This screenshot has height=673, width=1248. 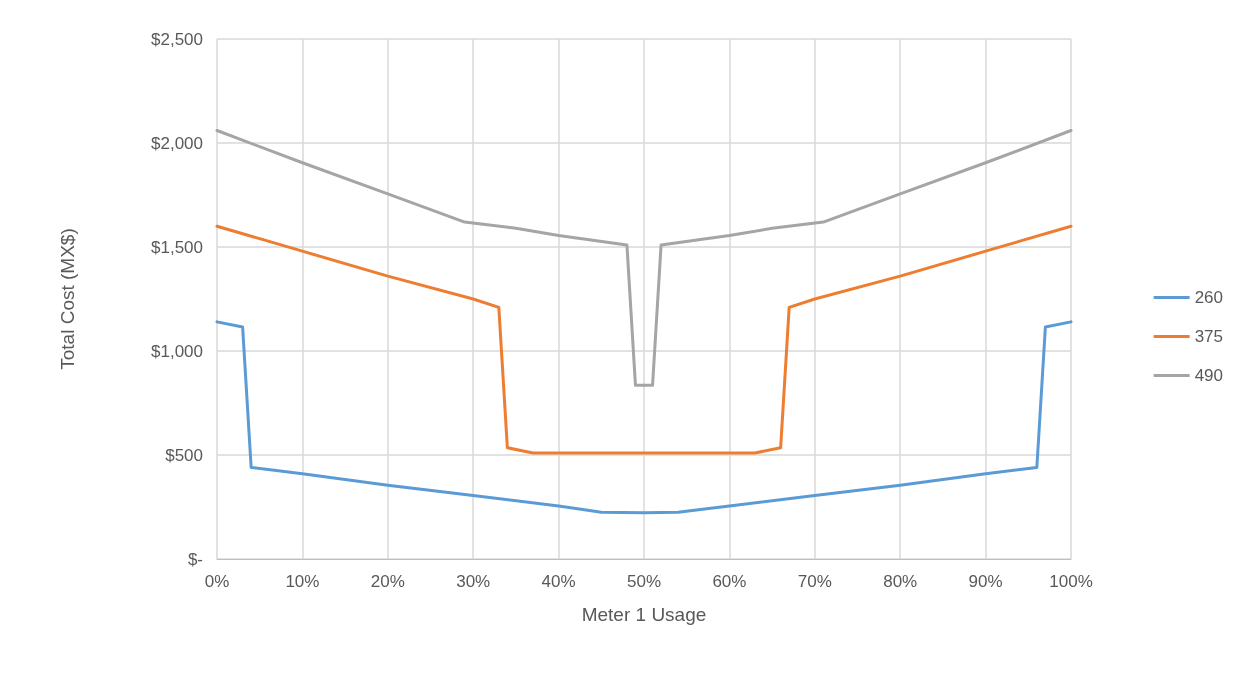 I want to click on x-tick-label: 0%, so click(x=217, y=581).